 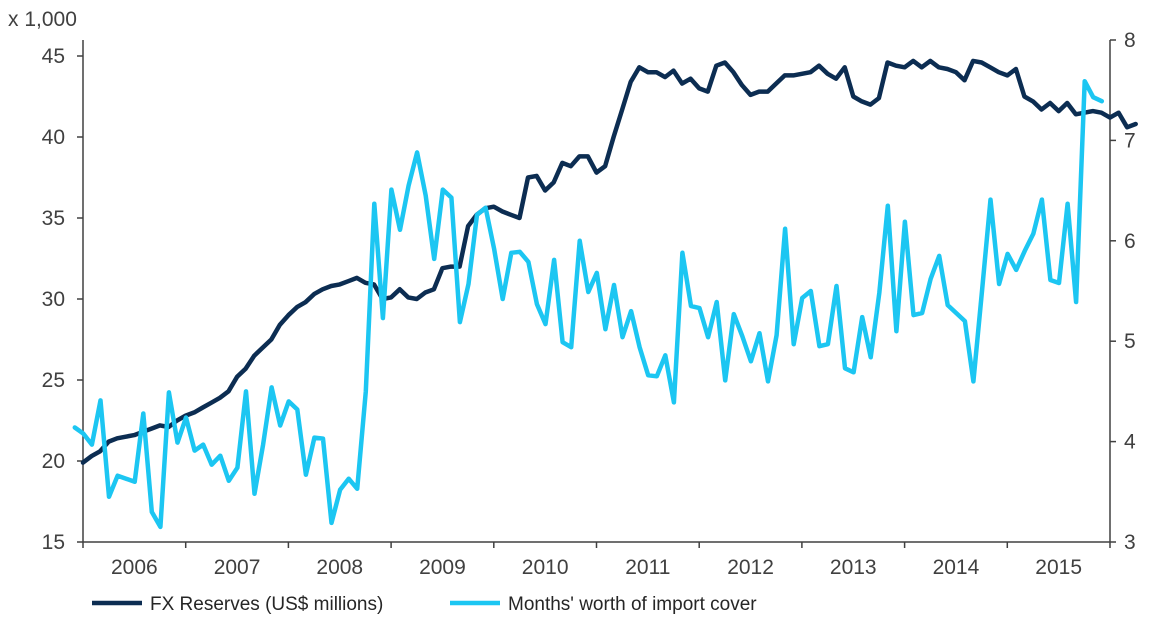 What do you see at coordinates (1058, 567) in the screenshot?
I see `x-tick-label: 2015` at bounding box center [1058, 567].